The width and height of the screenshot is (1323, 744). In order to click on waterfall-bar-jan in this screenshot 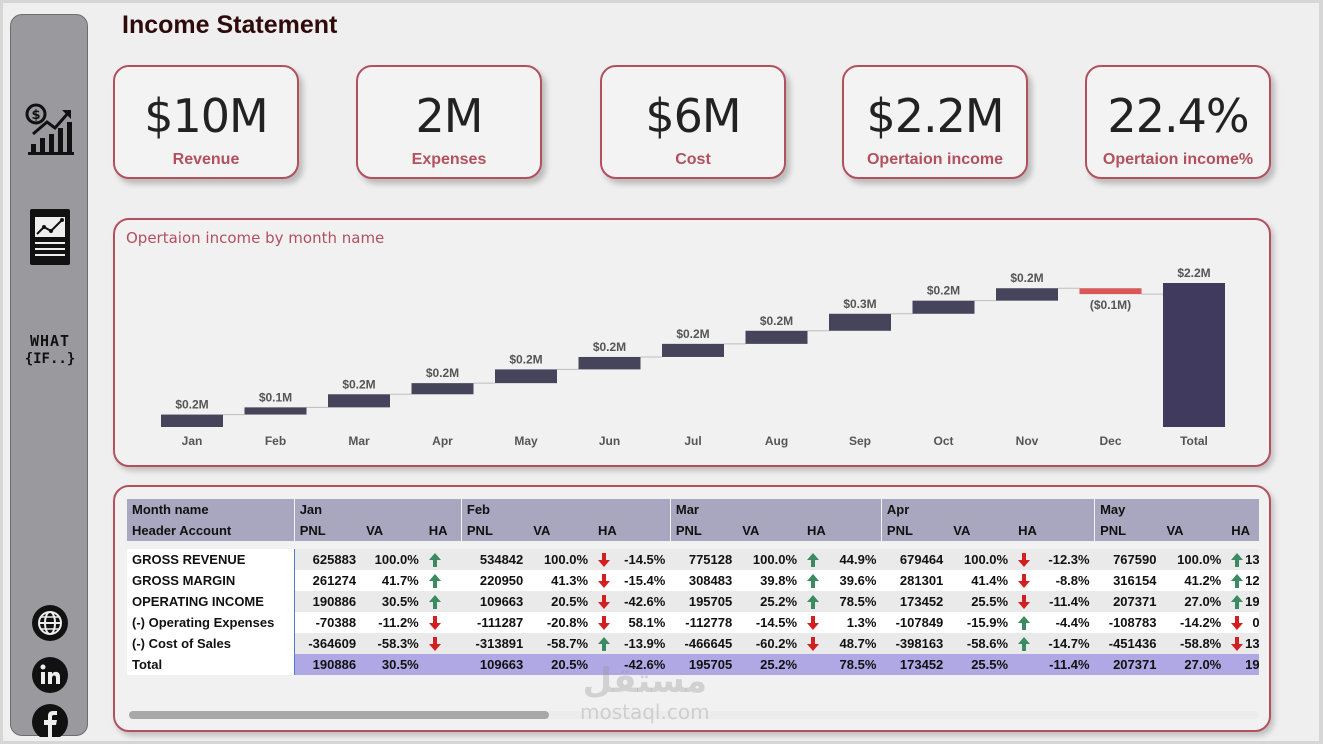, I will do `click(192, 420)`.